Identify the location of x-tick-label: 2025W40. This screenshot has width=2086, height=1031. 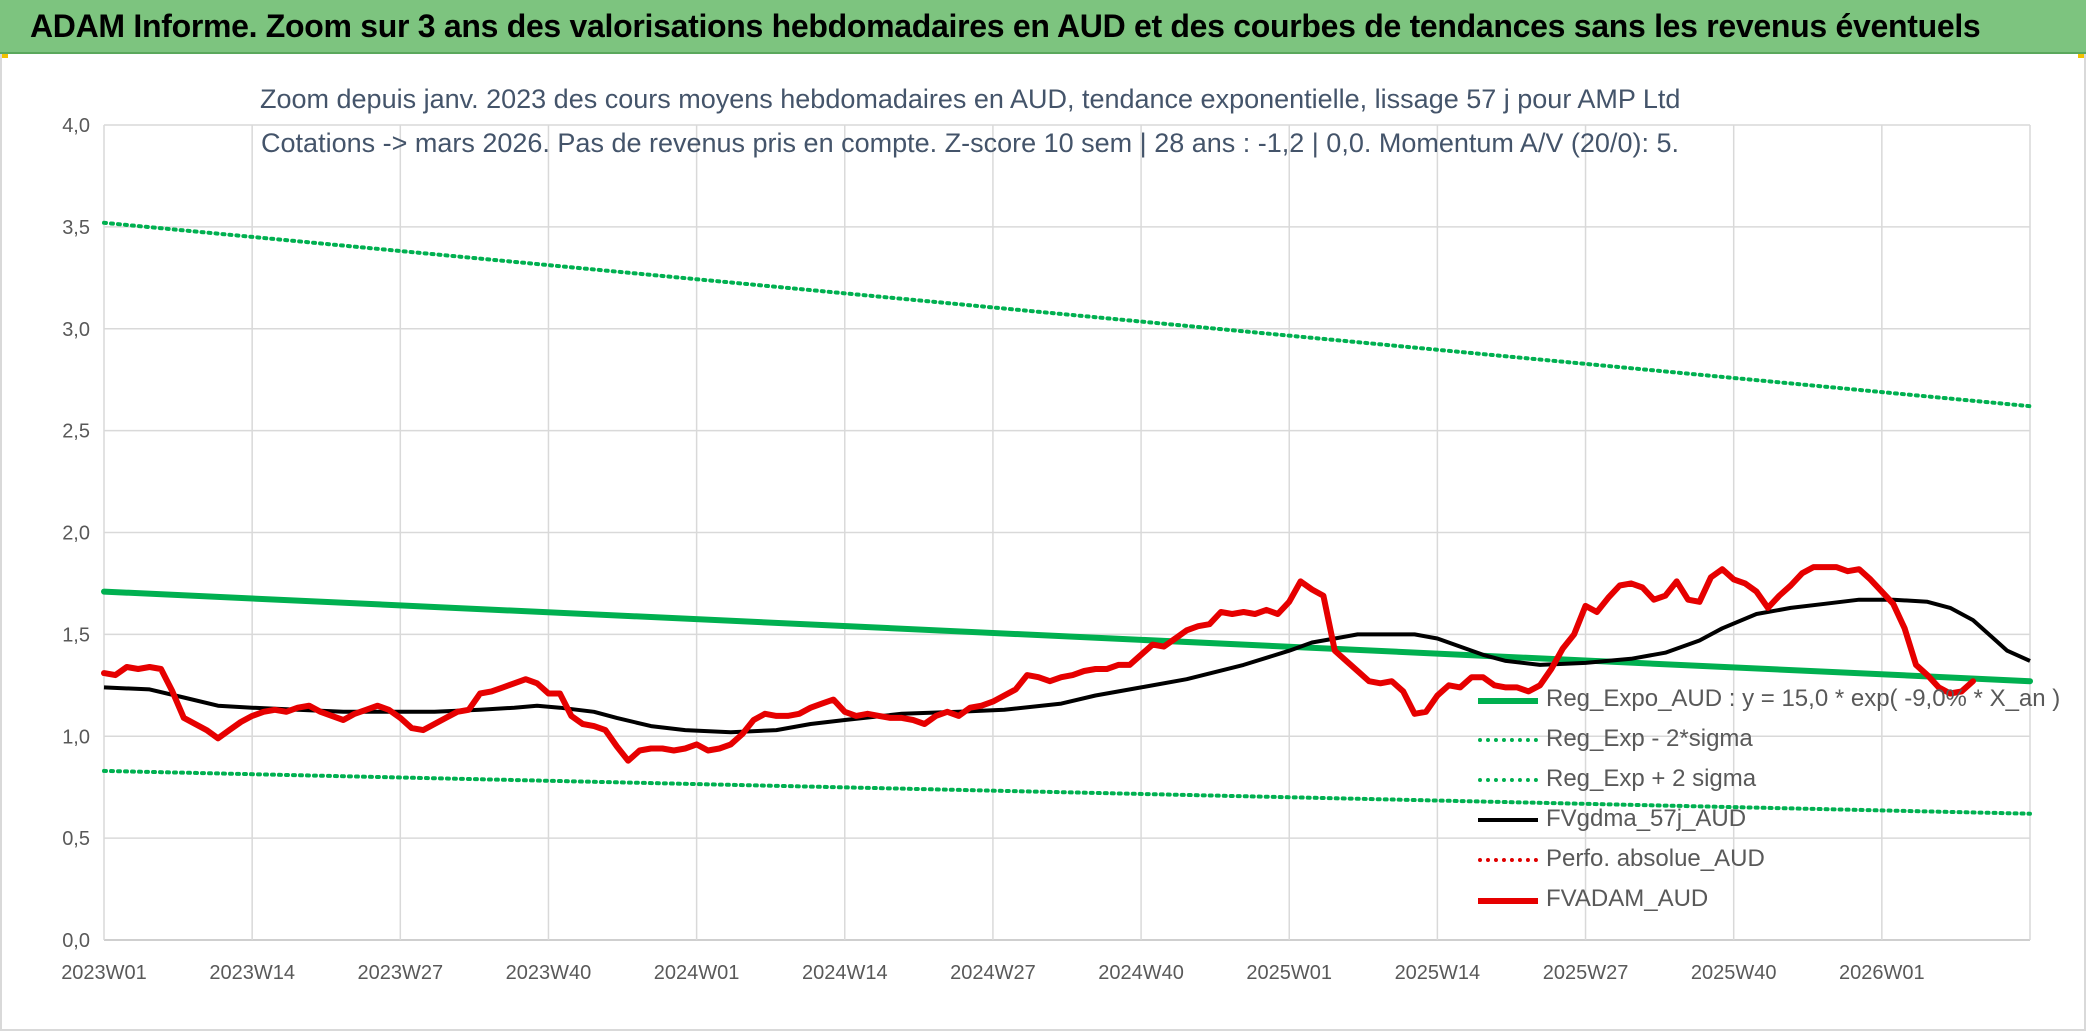
(1734, 973).